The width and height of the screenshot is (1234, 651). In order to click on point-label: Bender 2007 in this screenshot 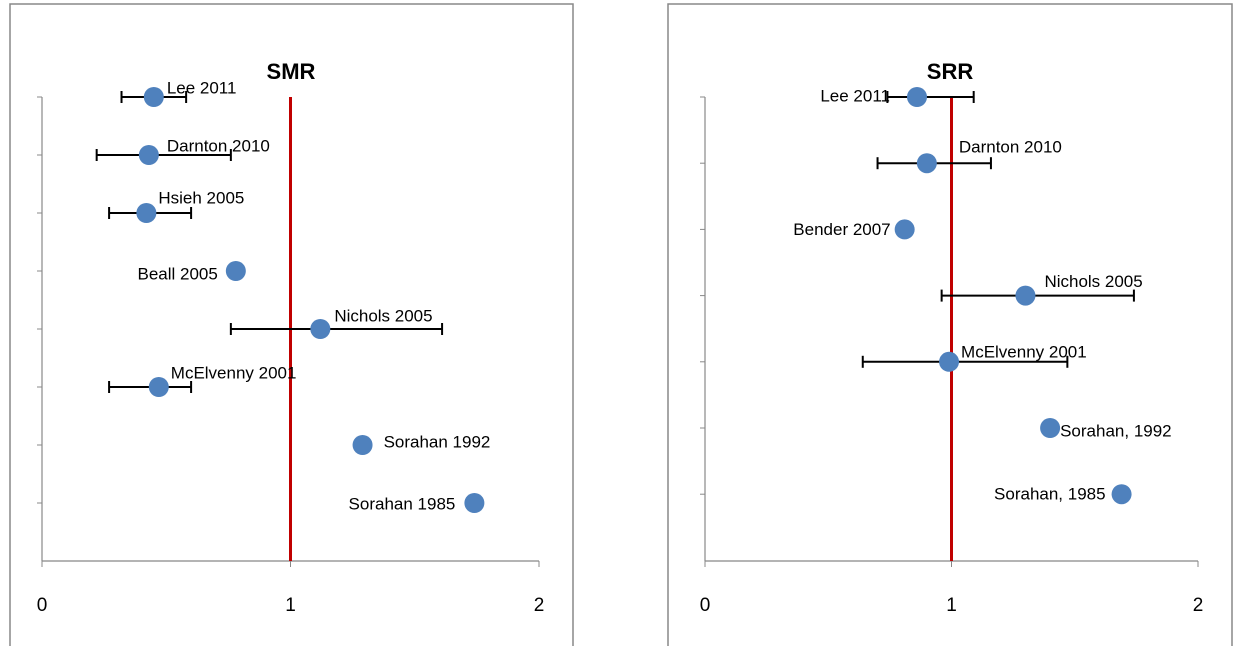, I will do `click(841, 229)`.